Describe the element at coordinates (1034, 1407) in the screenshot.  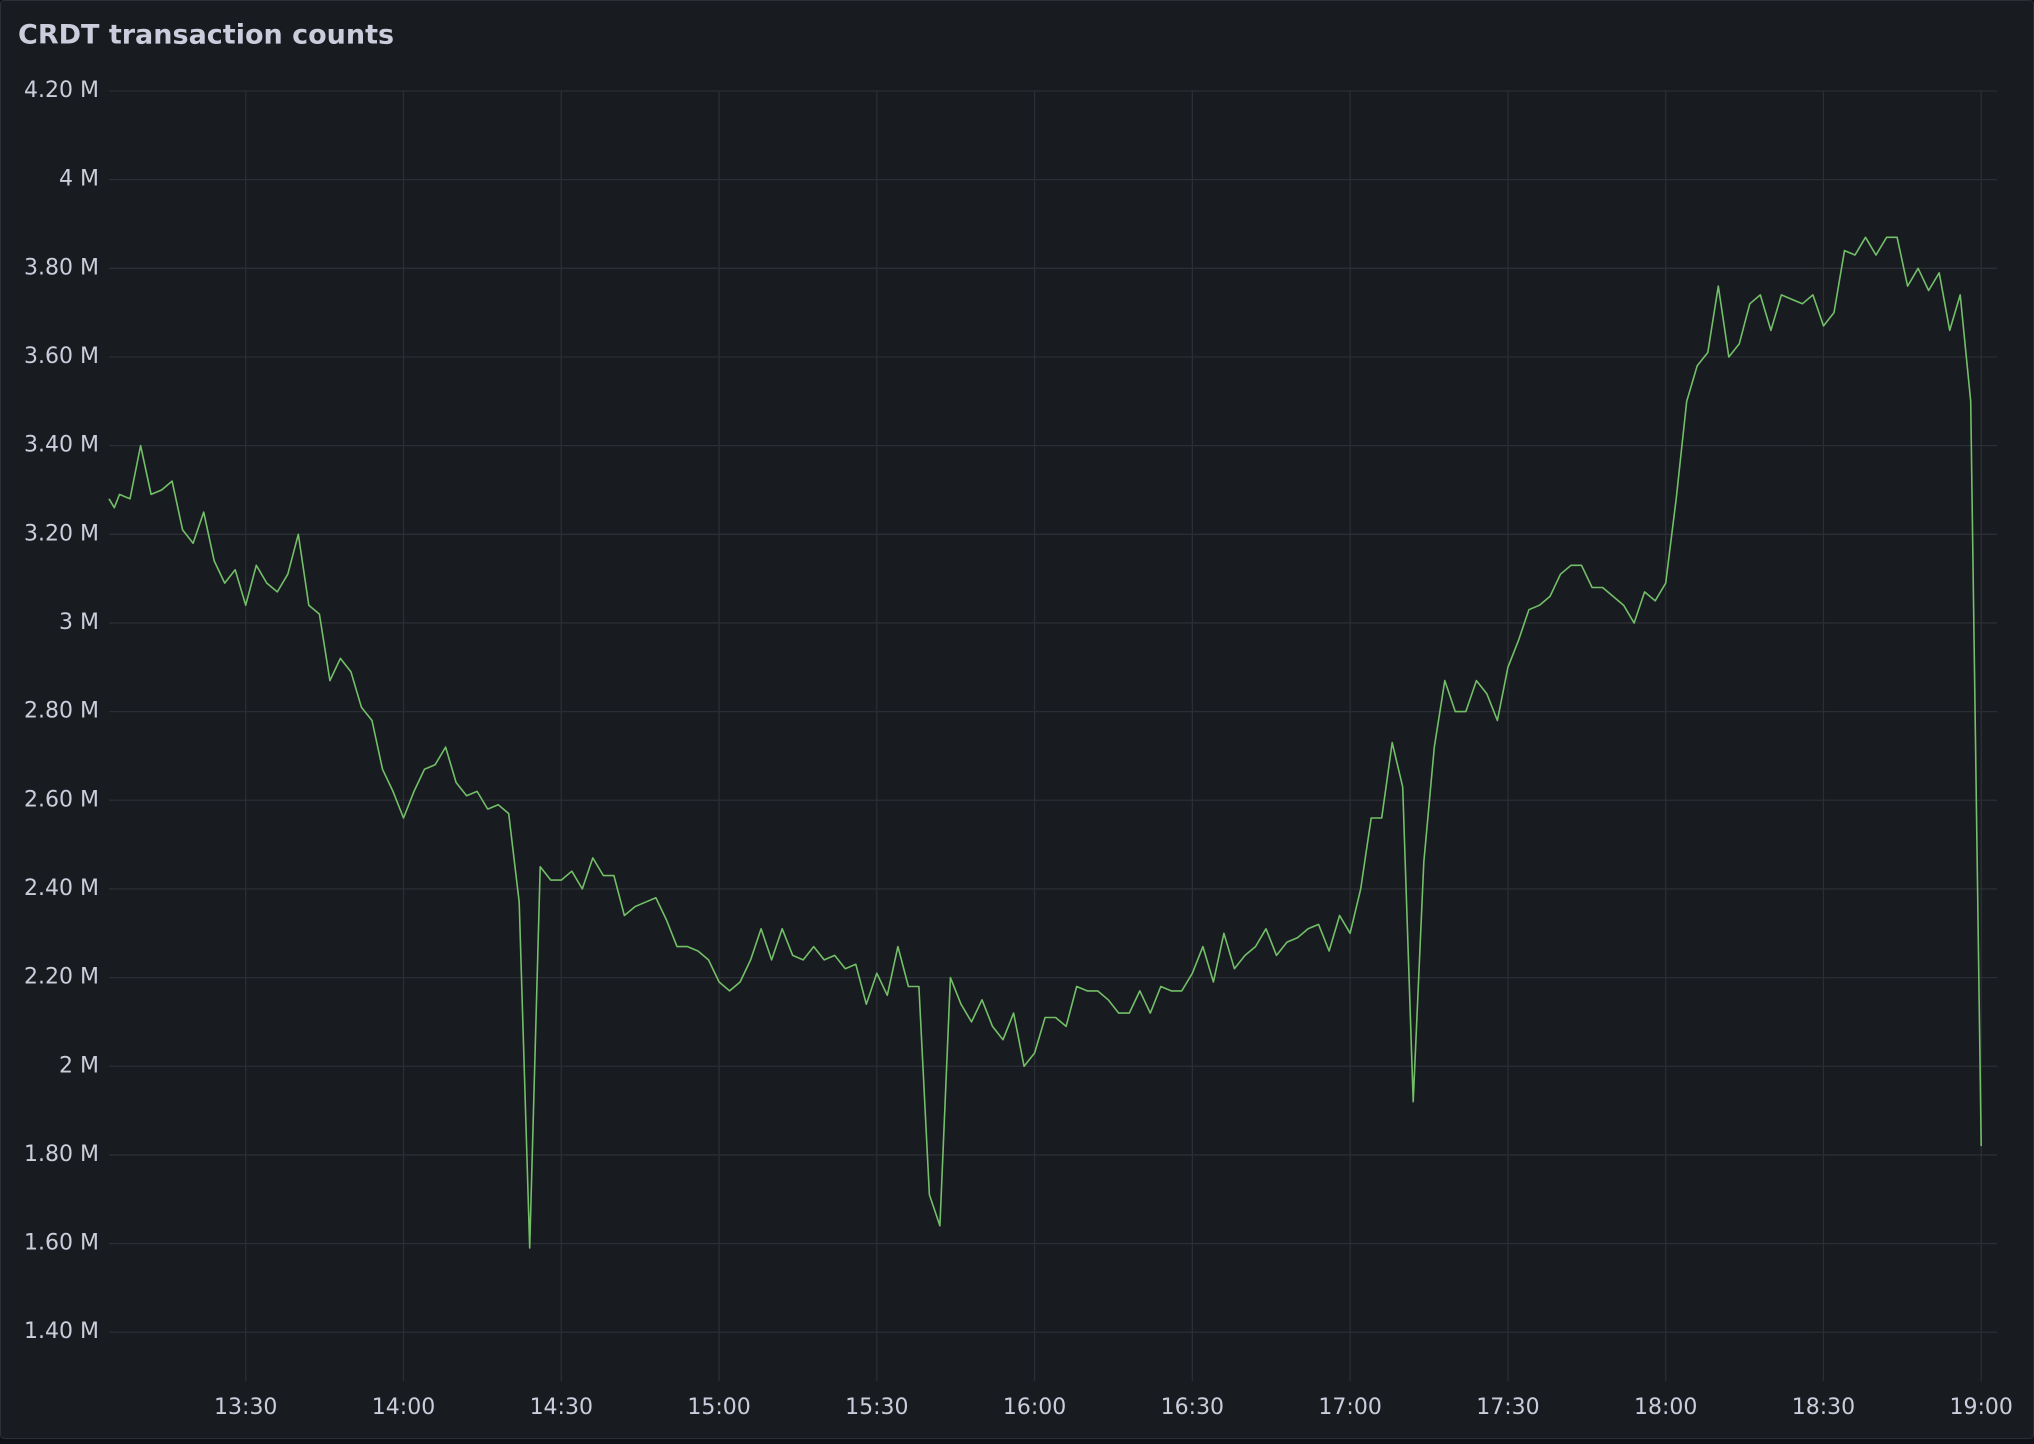
I see `x-tick-label: 16:00` at that location.